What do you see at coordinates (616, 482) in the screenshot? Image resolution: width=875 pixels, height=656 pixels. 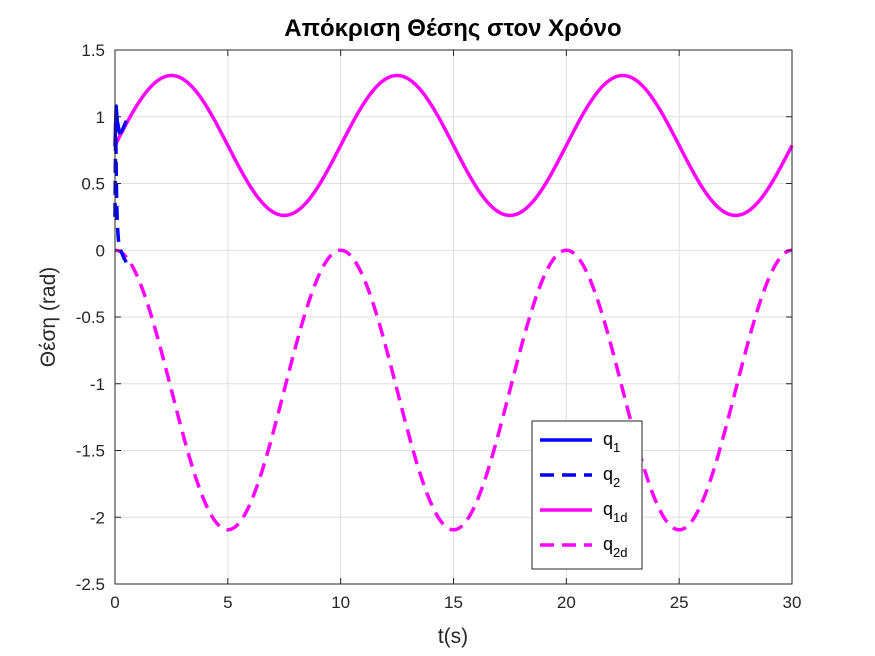 I see `legend-label-subscript: 2` at bounding box center [616, 482].